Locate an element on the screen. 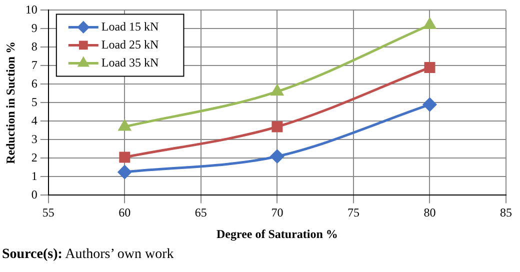  legend-label: Load 25 kN is located at coordinates (130, 44).